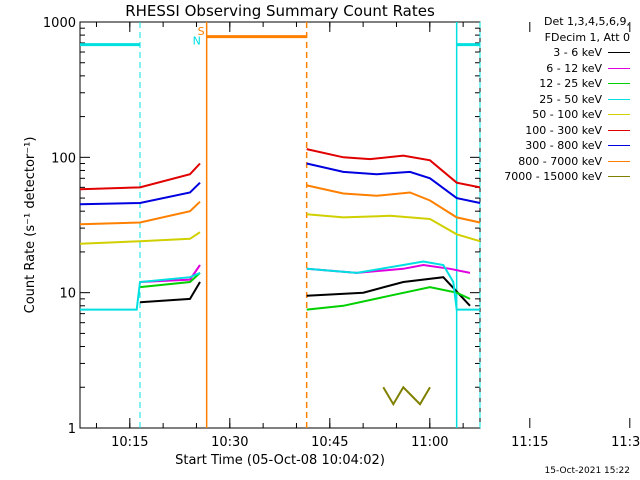 This screenshot has height=480, width=640. Describe the element at coordinates (197, 41) in the screenshot. I see `annotation-n: N` at that location.